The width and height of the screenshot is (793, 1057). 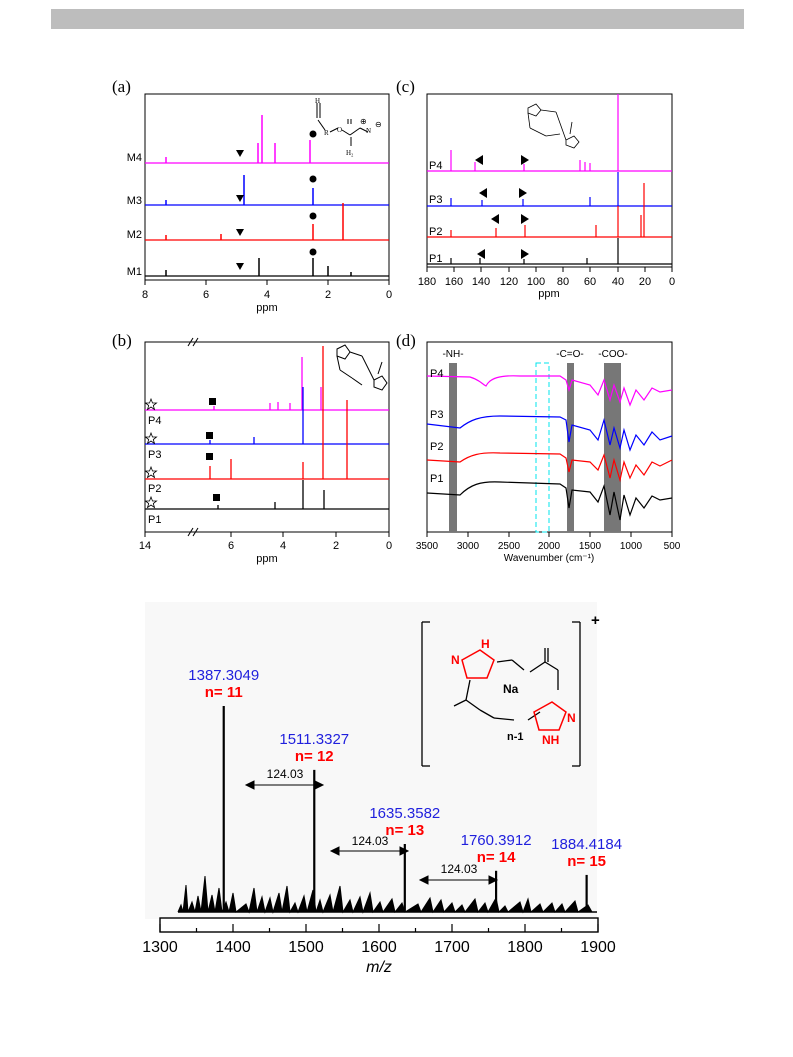 What do you see at coordinates (342, 124) in the screenshot?
I see `monomer-structure` at bounding box center [342, 124].